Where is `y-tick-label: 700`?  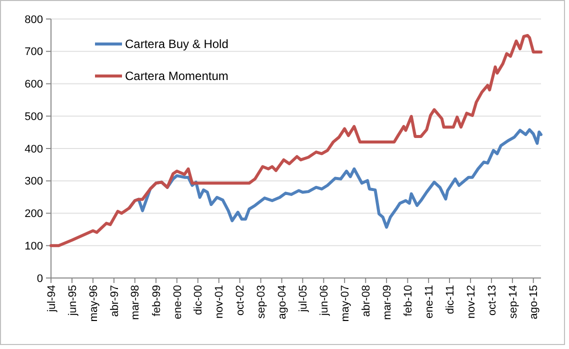
y-tick-label: 700 is located at coordinates (33, 52).